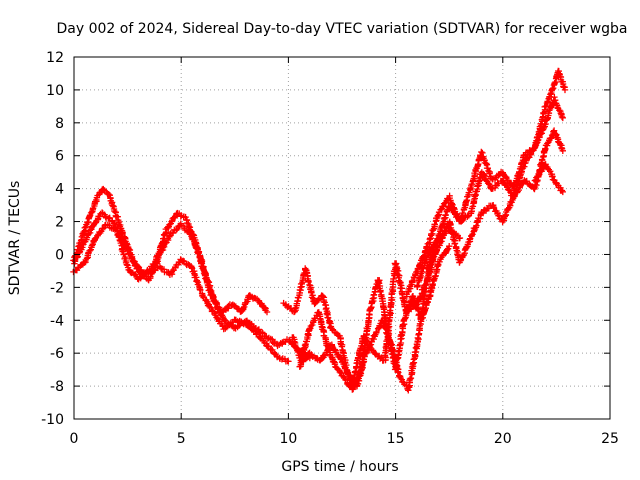 The width and height of the screenshot is (640, 480). Describe the element at coordinates (55, 91) in the screenshot. I see `y-tick-label: 10` at that location.